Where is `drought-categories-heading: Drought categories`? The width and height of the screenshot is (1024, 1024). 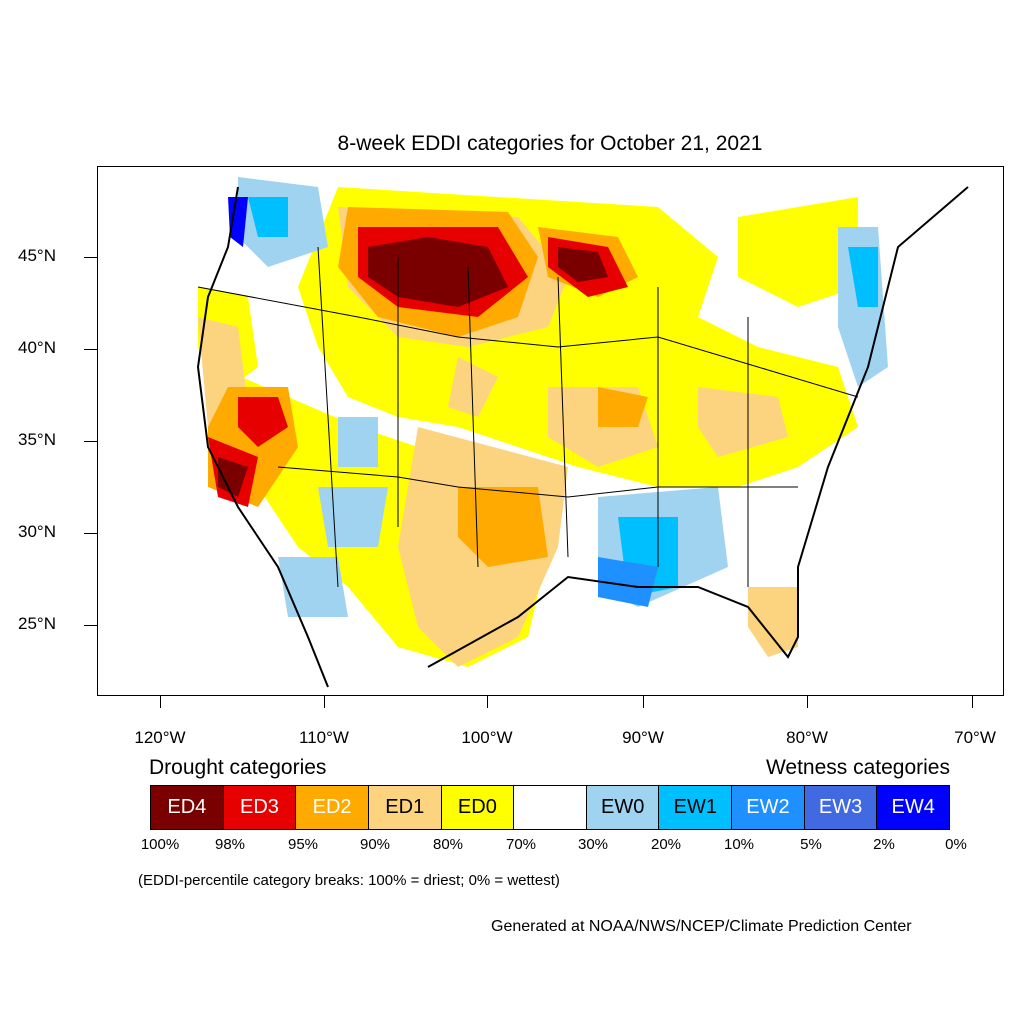
drought-categories-heading: Drought categories is located at coordinates (238, 767).